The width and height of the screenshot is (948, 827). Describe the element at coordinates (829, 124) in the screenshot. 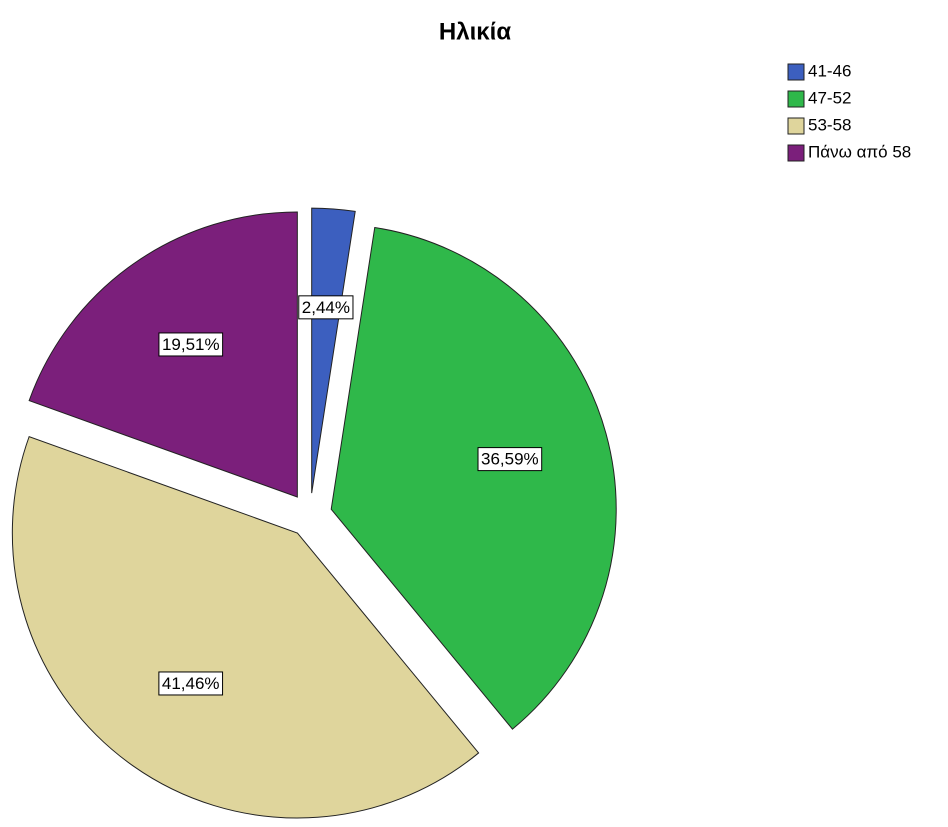

I see `legend-label: 53-58` at that location.